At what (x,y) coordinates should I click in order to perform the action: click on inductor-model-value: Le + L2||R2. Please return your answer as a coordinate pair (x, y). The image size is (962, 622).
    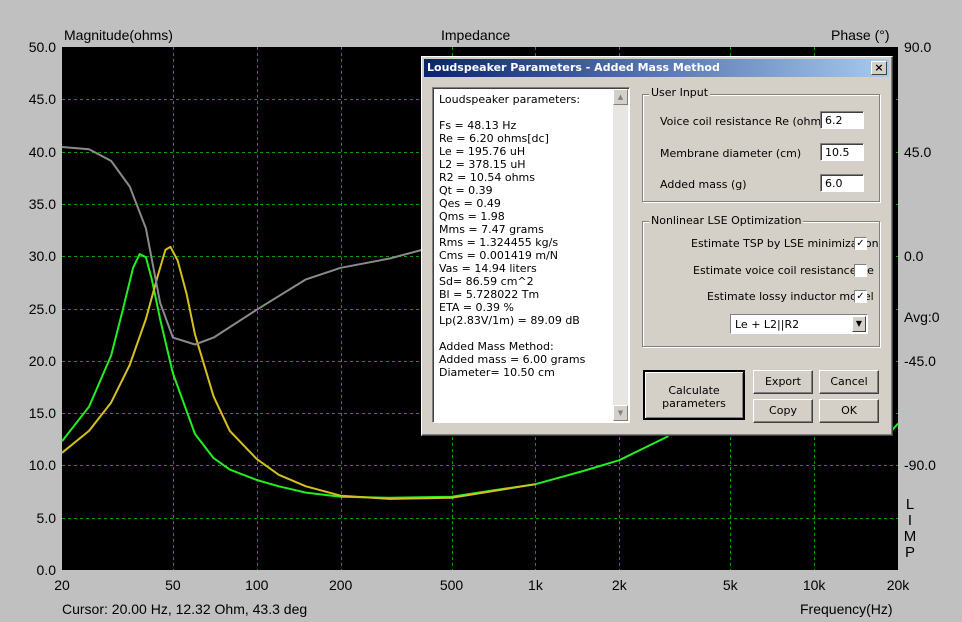
    Looking at the image, I should click on (767, 324).